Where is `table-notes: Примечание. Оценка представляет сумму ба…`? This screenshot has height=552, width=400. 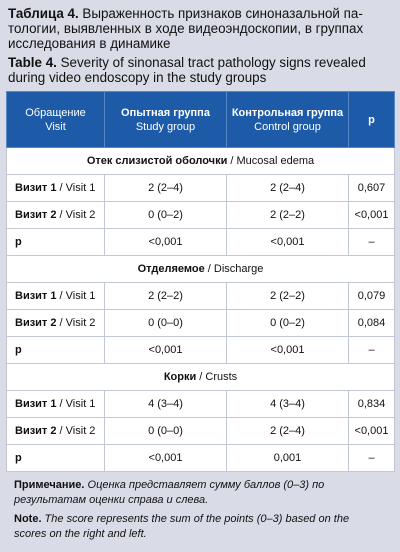 table-notes: Примечание. Оценка представляет сумму ба… is located at coordinates (199, 510).